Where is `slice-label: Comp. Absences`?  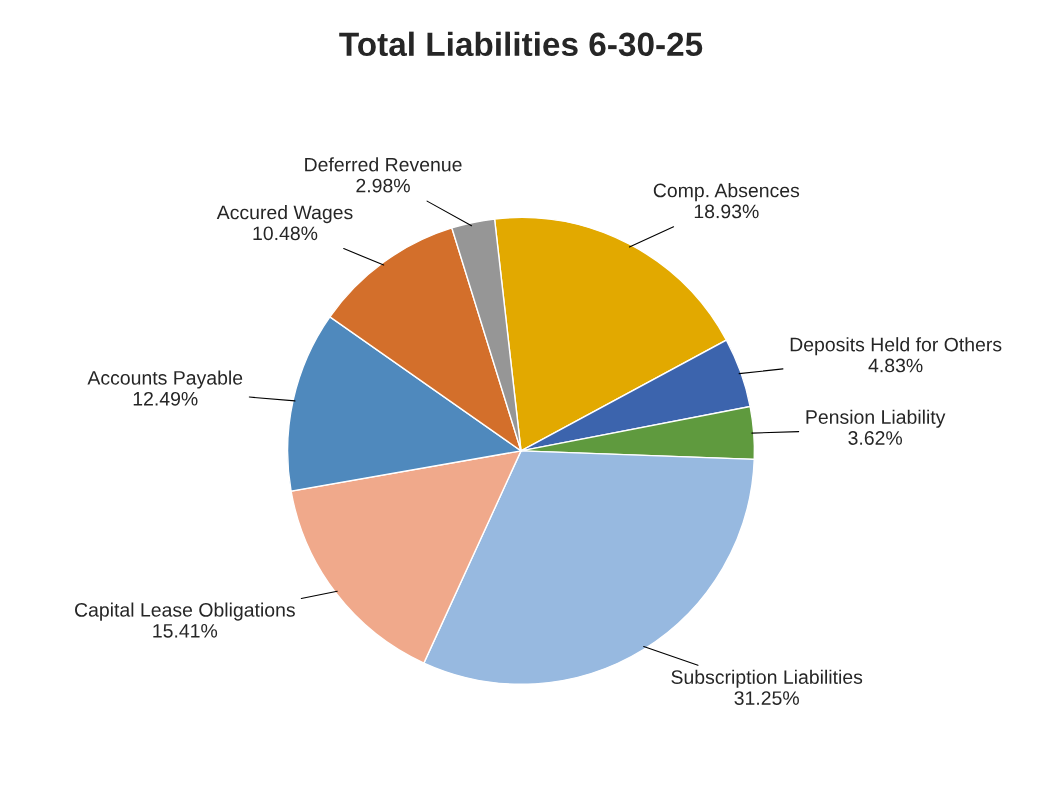
slice-label: Comp. Absences is located at coordinates (726, 192).